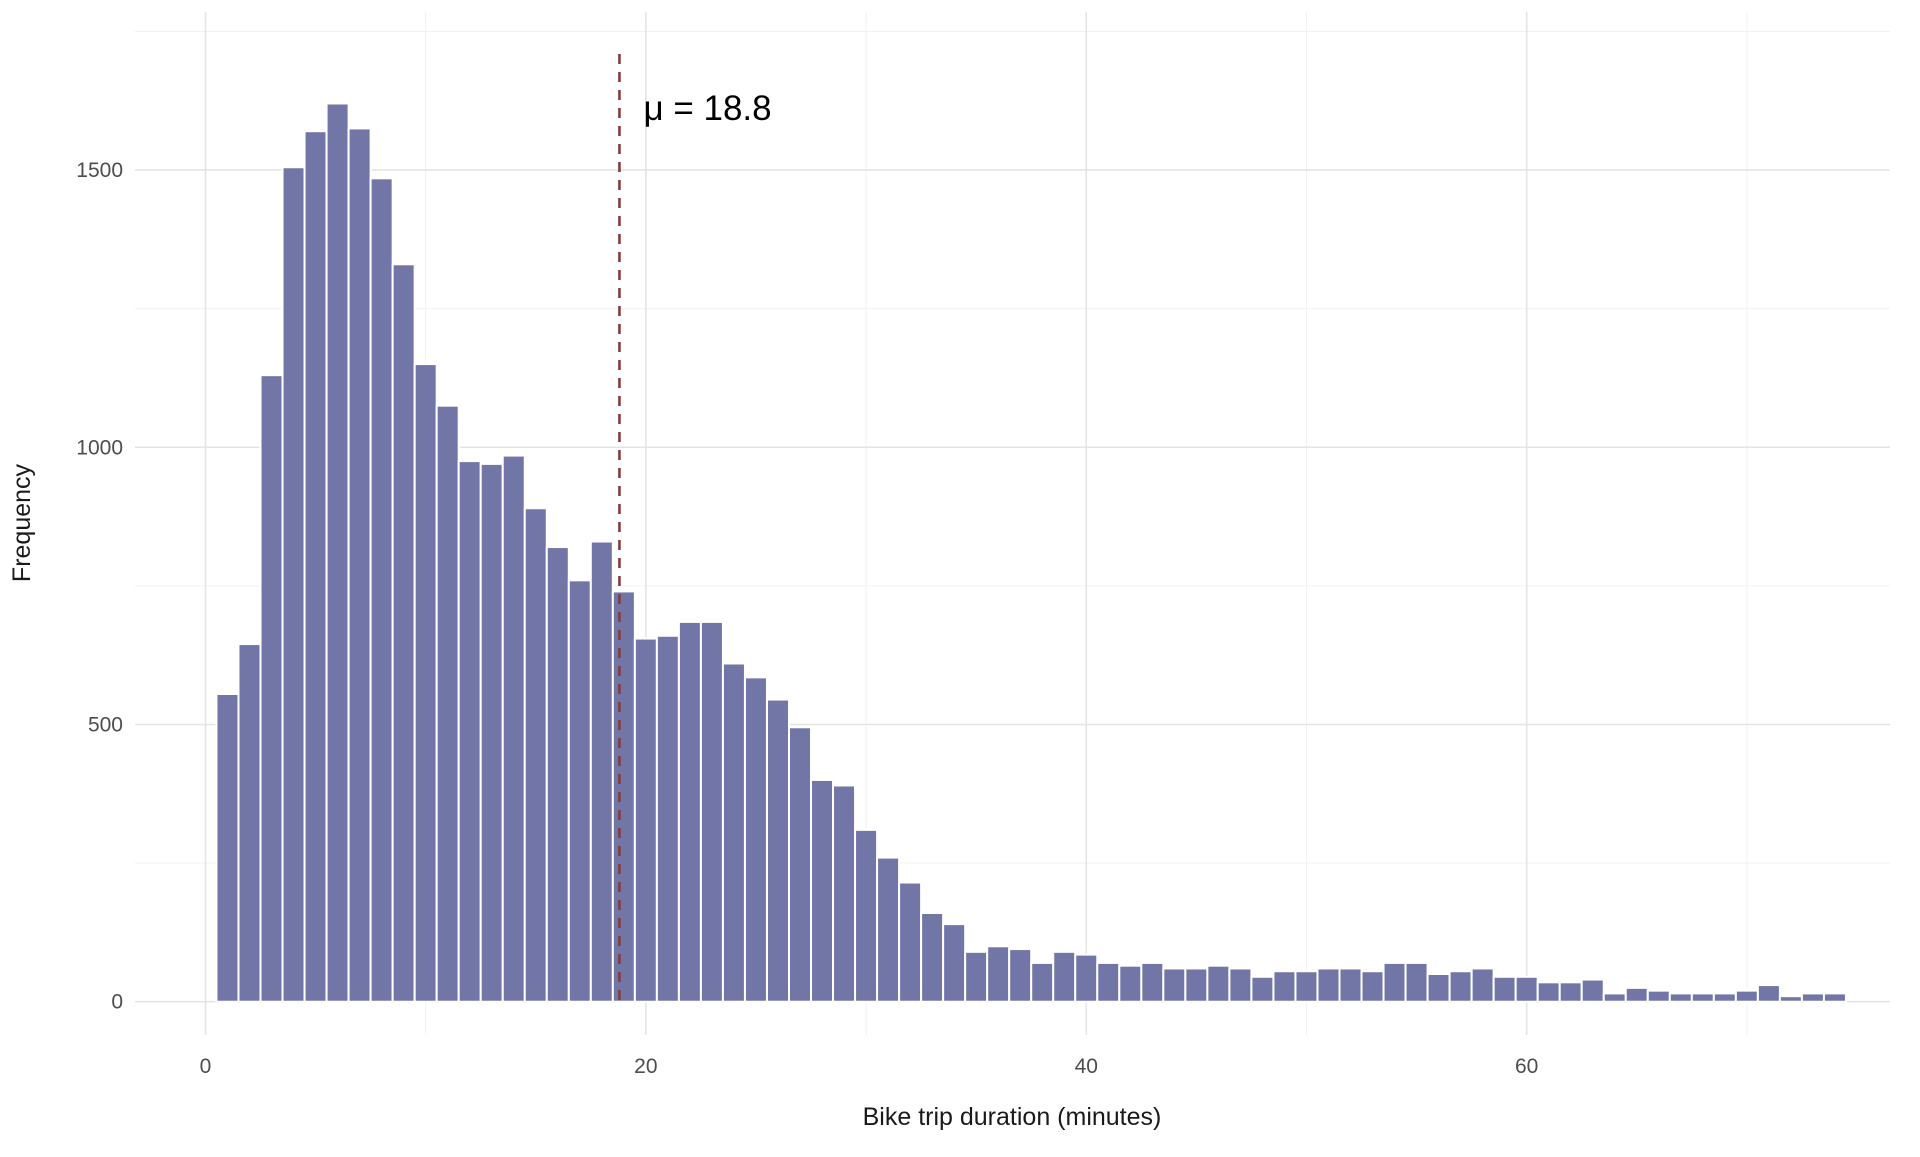  I want to click on y-axis-title: Frequency, so click(22, 522).